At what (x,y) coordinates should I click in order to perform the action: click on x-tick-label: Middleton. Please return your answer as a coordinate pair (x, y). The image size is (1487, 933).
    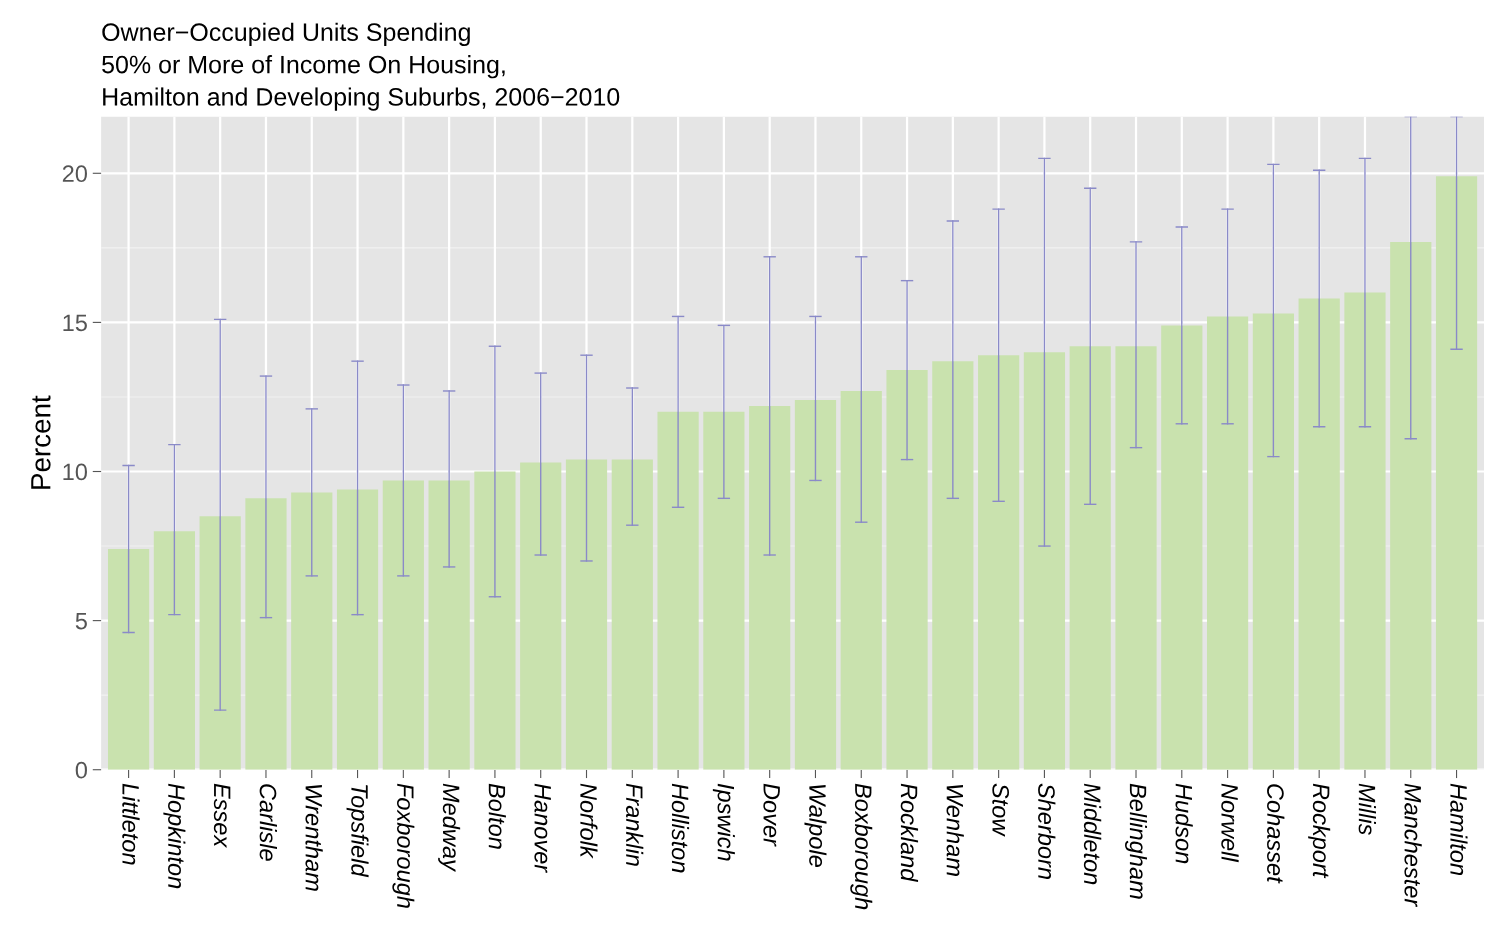
    Looking at the image, I should click on (1092, 834).